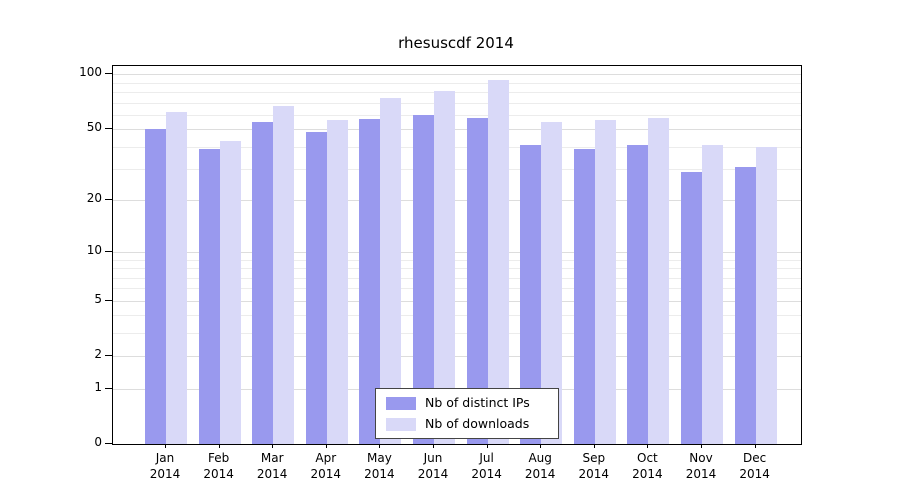  What do you see at coordinates (337, 282) in the screenshot?
I see `bar-downloads-apr` at bounding box center [337, 282].